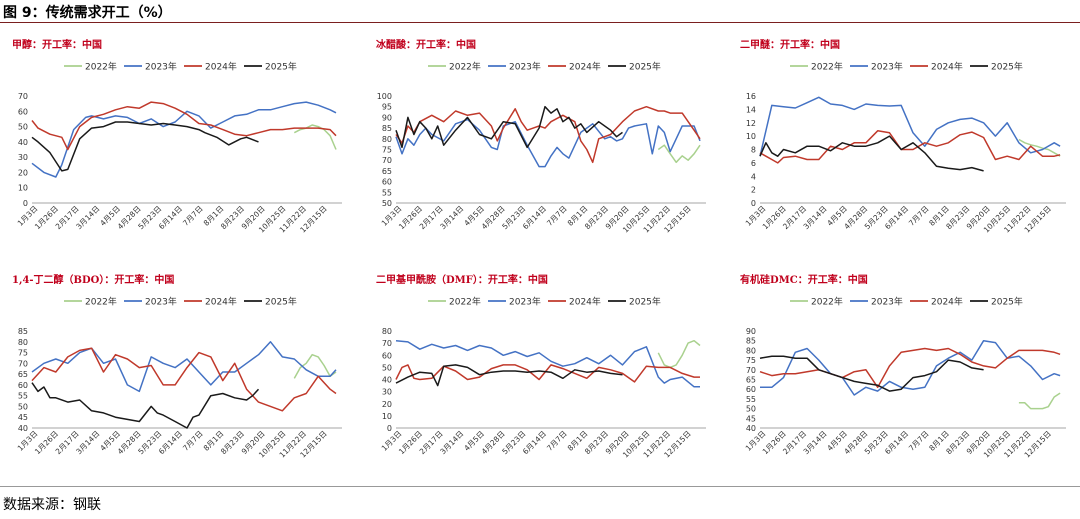  What do you see at coordinates (23, 417) in the screenshot?
I see `y-tick-label: 45` at bounding box center [23, 417].